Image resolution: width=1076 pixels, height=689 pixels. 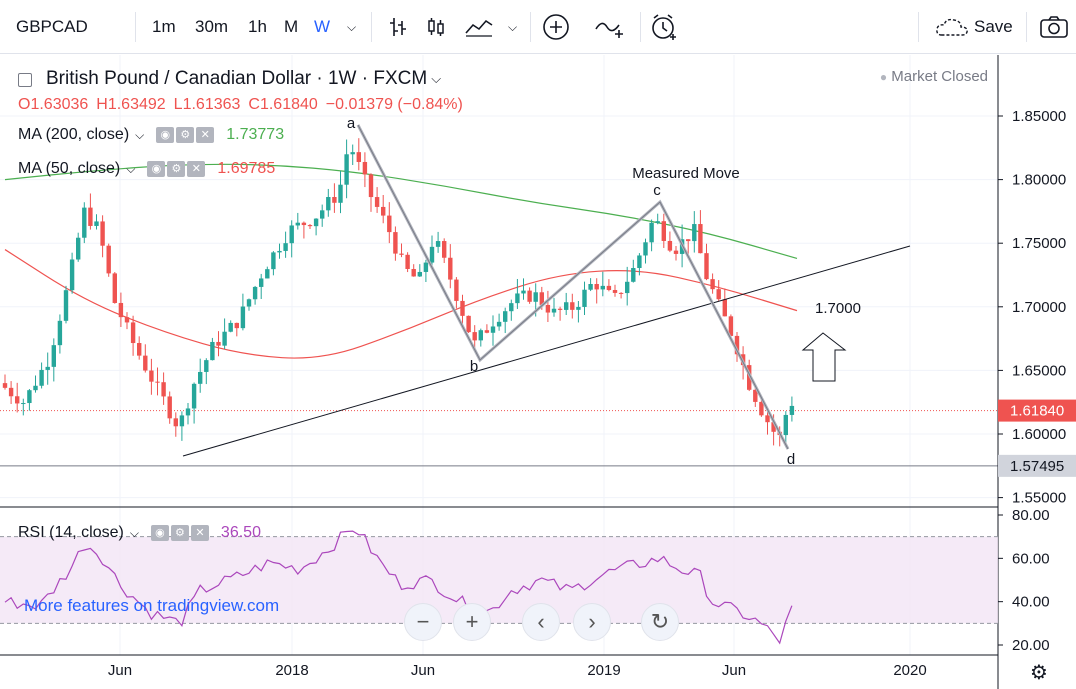 I want to click on intervals-chevron-down-icon: ⌵, so click(x=352, y=26).